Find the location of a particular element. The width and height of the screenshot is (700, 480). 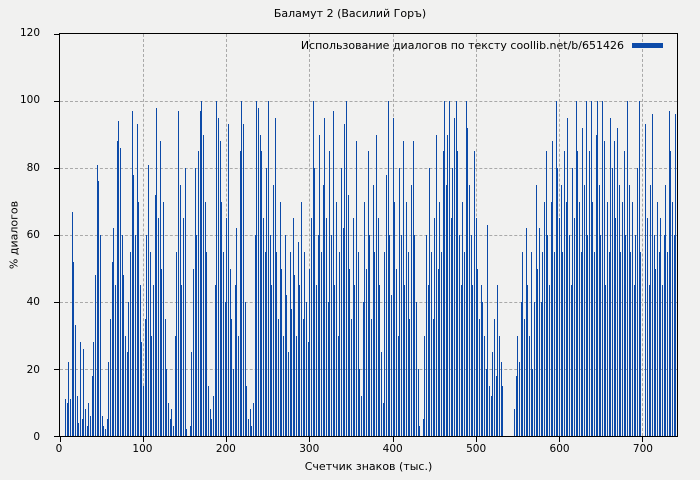

x-tick-label: 0 is located at coordinates (59, 449).